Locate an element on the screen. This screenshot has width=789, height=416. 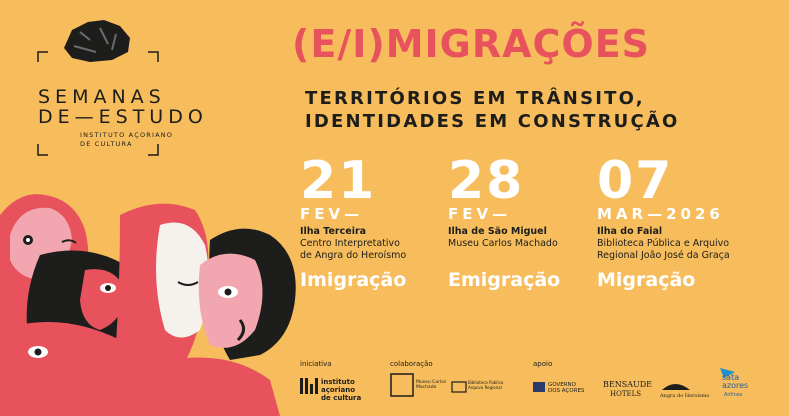
logo-org: DE CULTURA is located at coordinates (106, 144).